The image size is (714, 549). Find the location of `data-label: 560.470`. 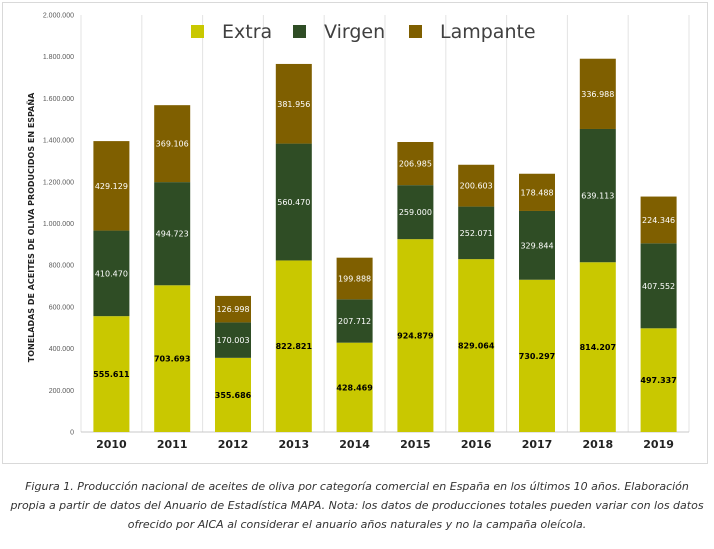

data-label: 560.470 is located at coordinates (293, 202).